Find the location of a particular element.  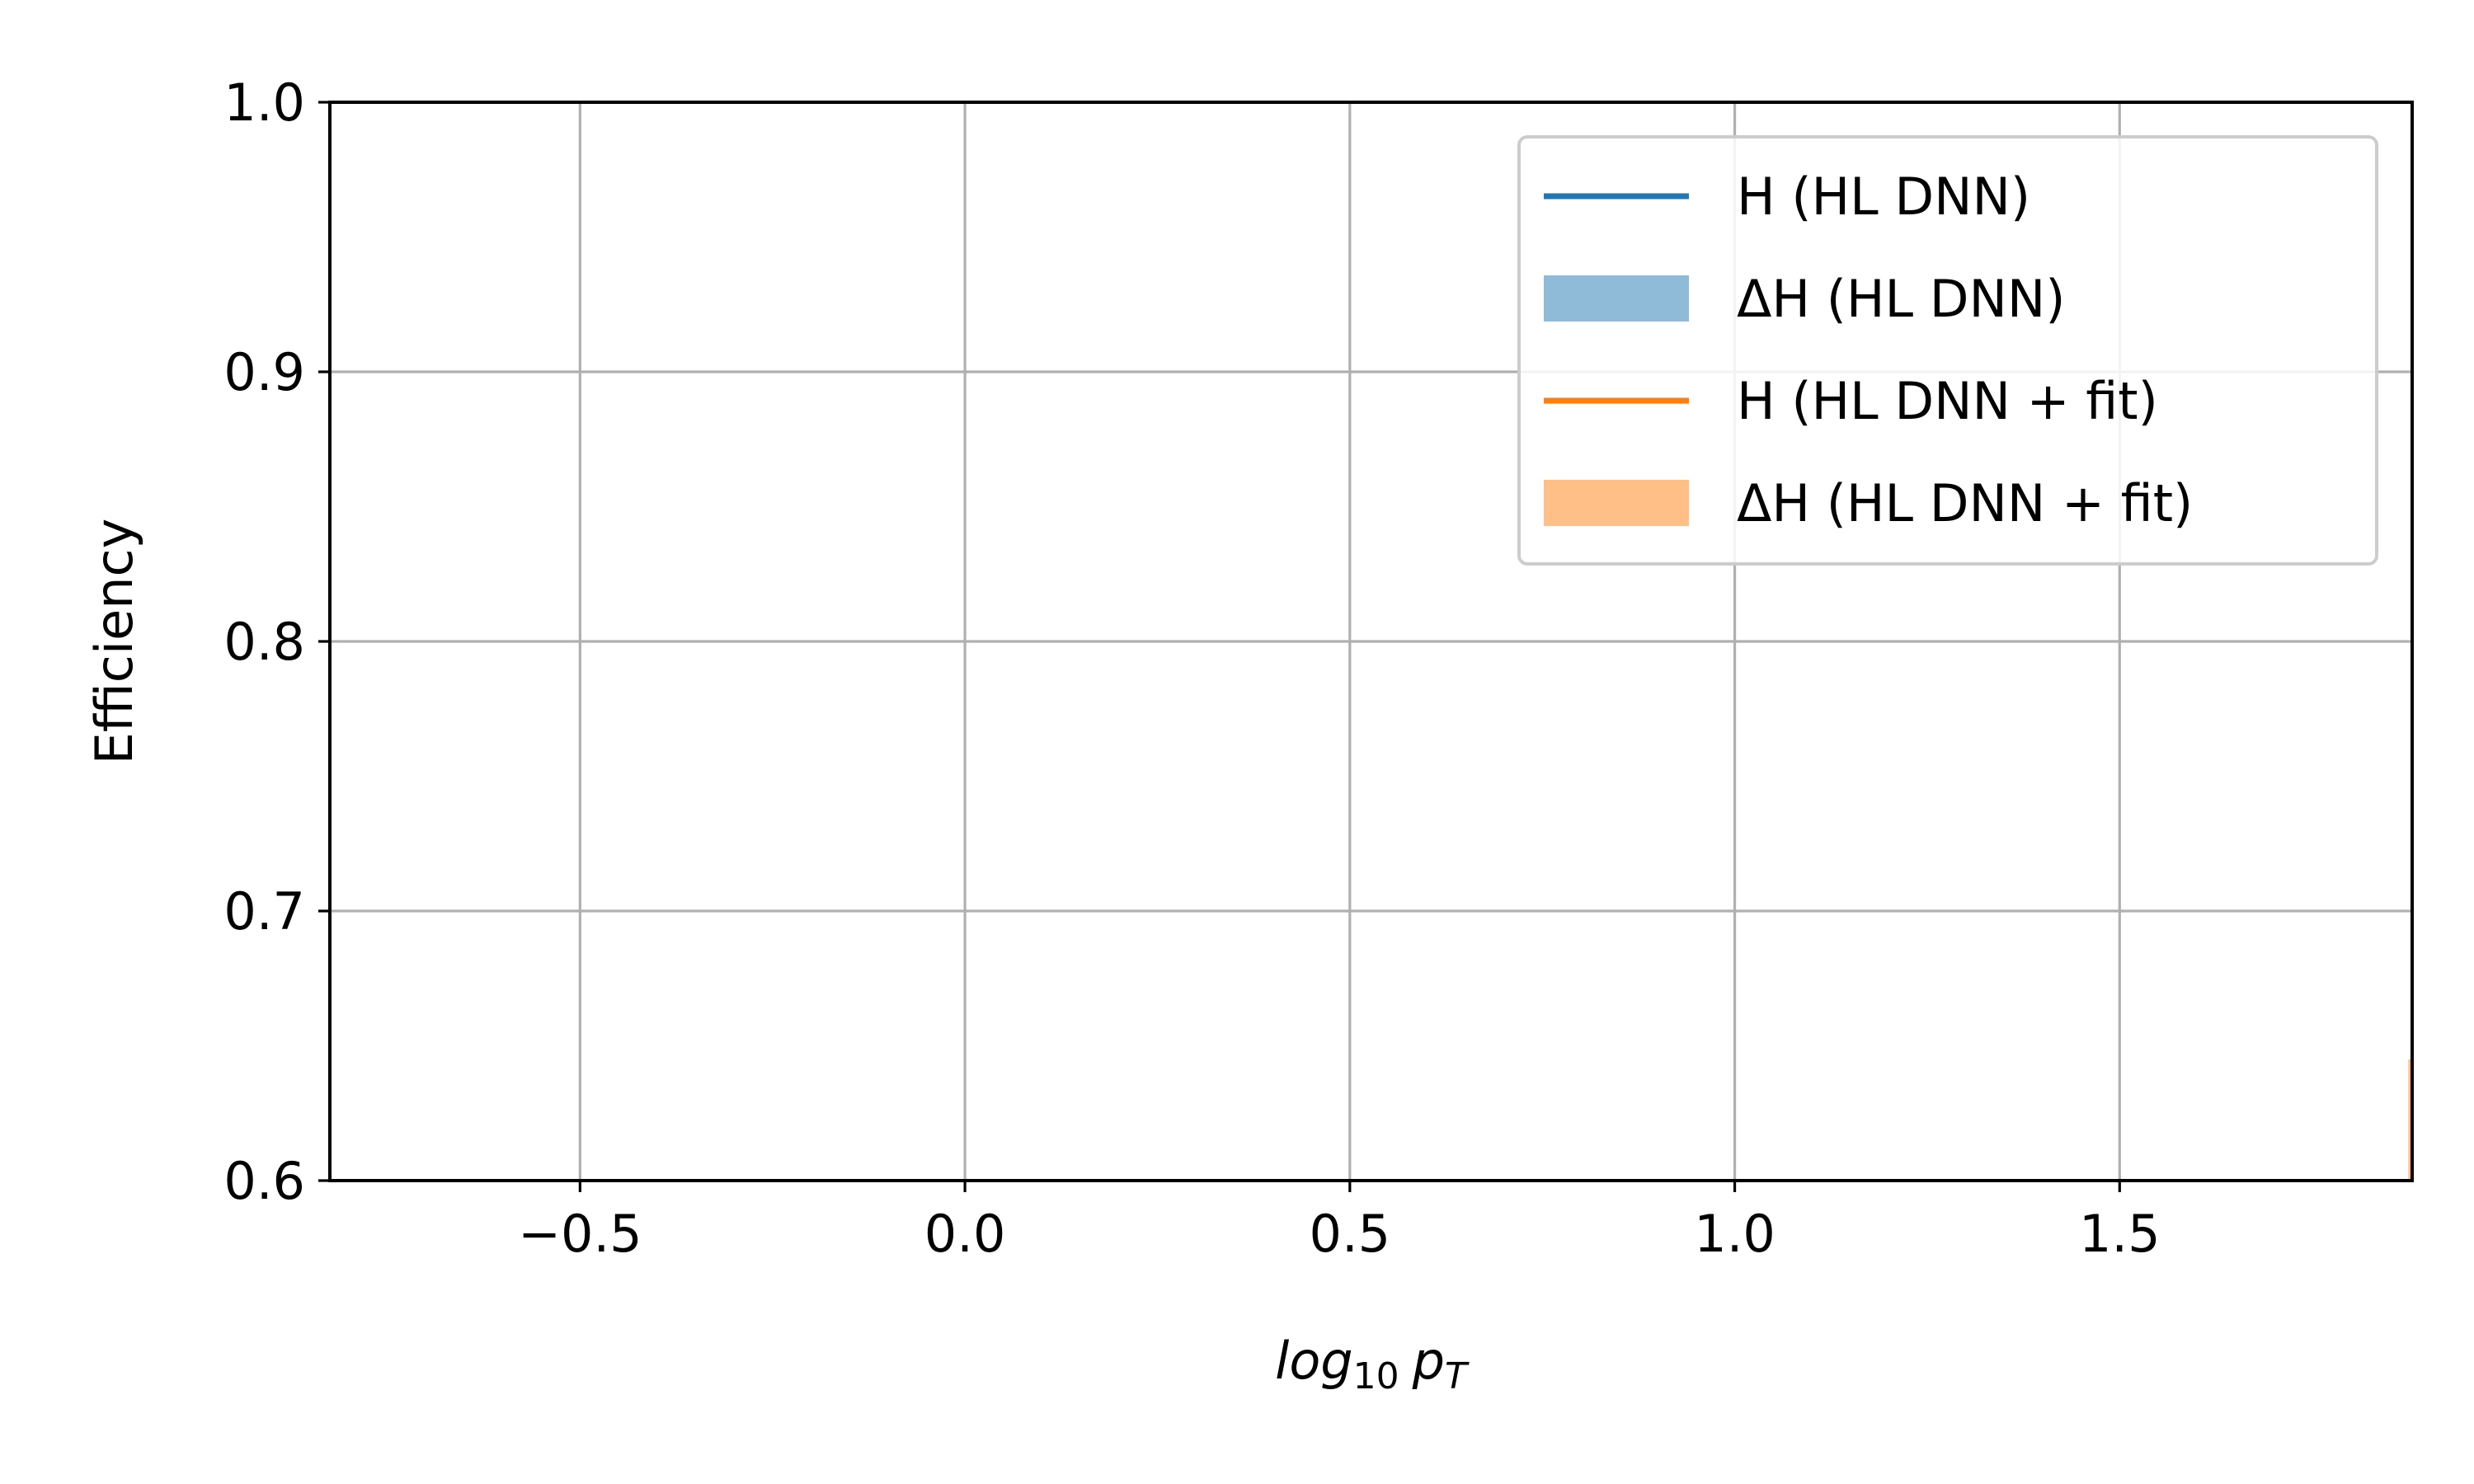

x-tick-label: 1.0 is located at coordinates (1735, 1234).